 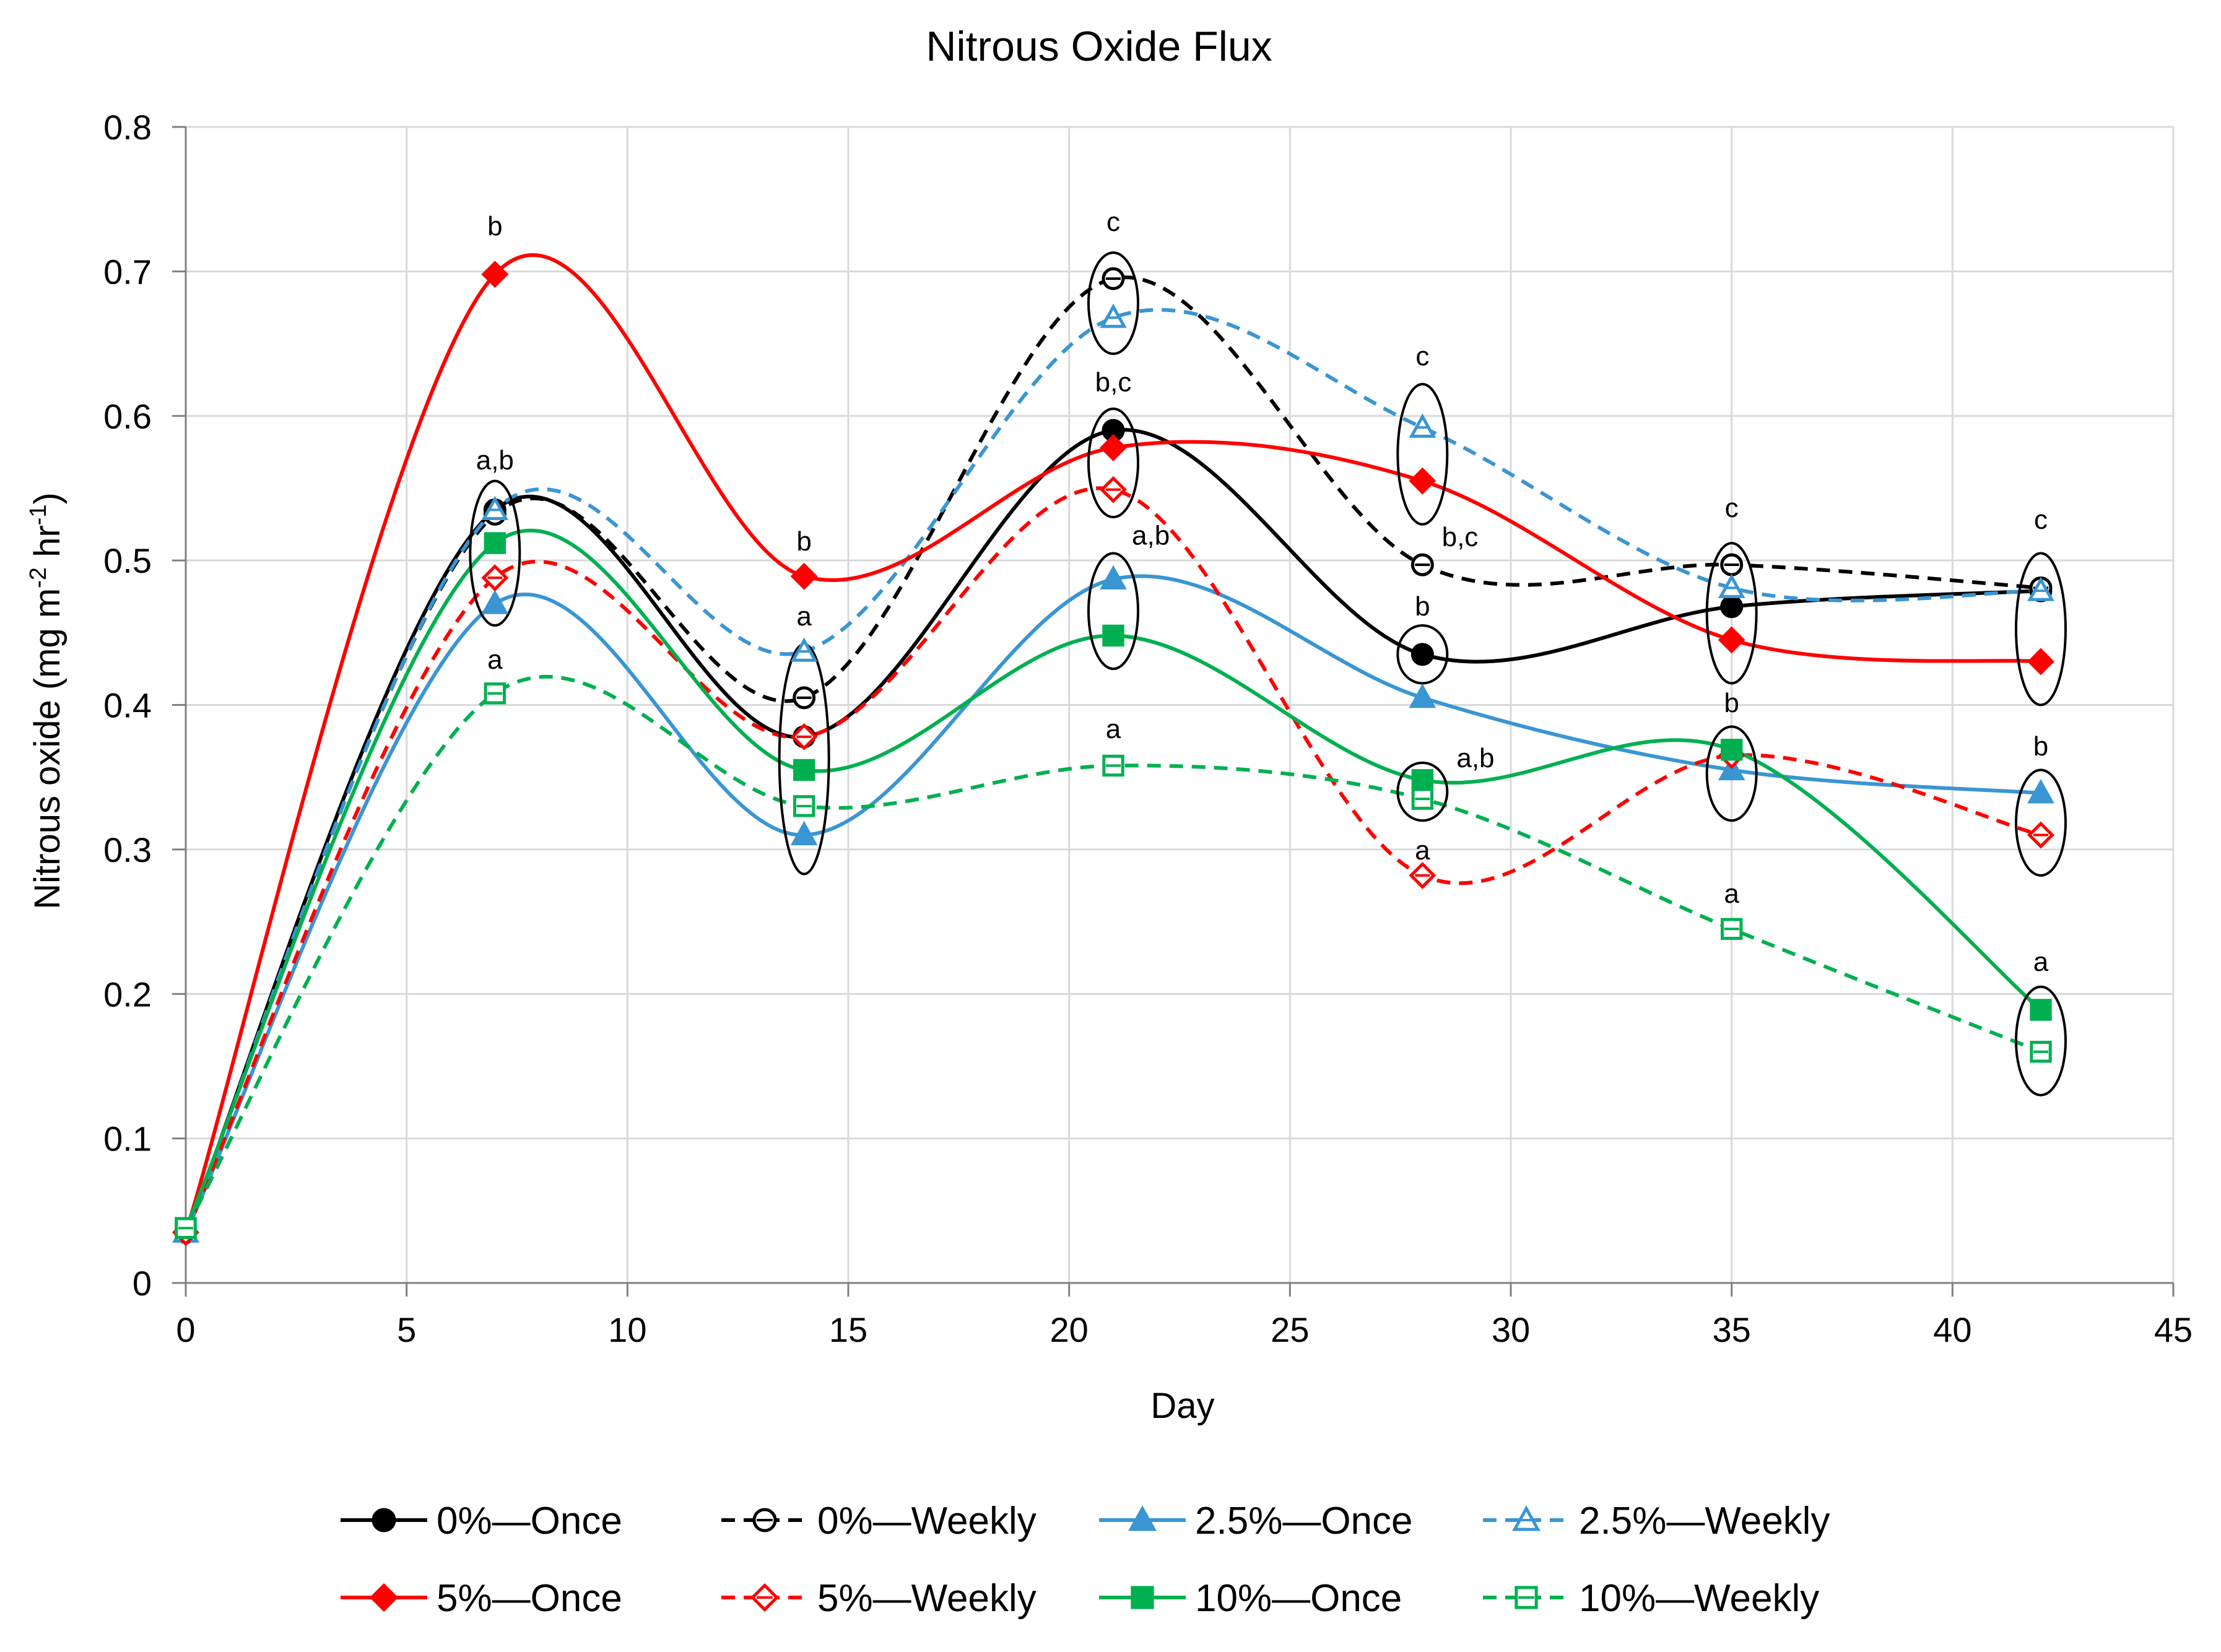 I want to click on legend-marker-4-shape, so click(x=384, y=1597).